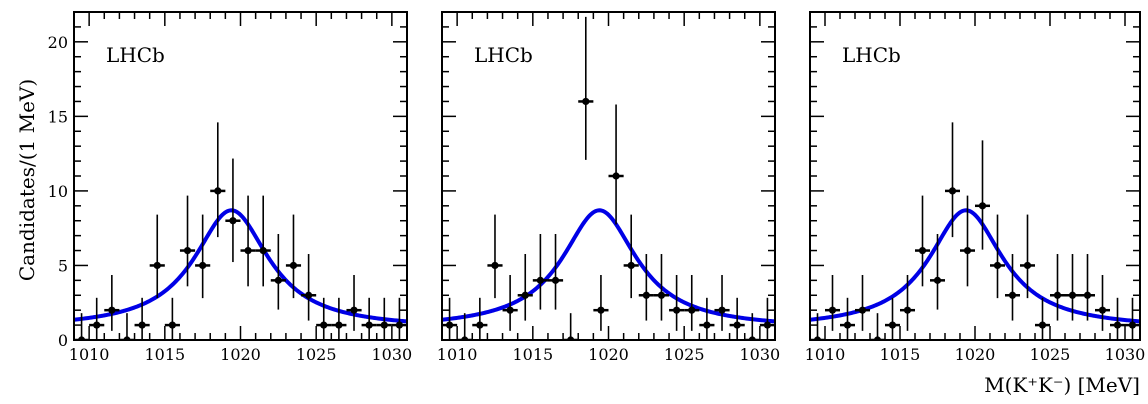  What do you see at coordinates (240, 354) in the screenshot?
I see `x-tick-label: 1020` at bounding box center [240, 354].